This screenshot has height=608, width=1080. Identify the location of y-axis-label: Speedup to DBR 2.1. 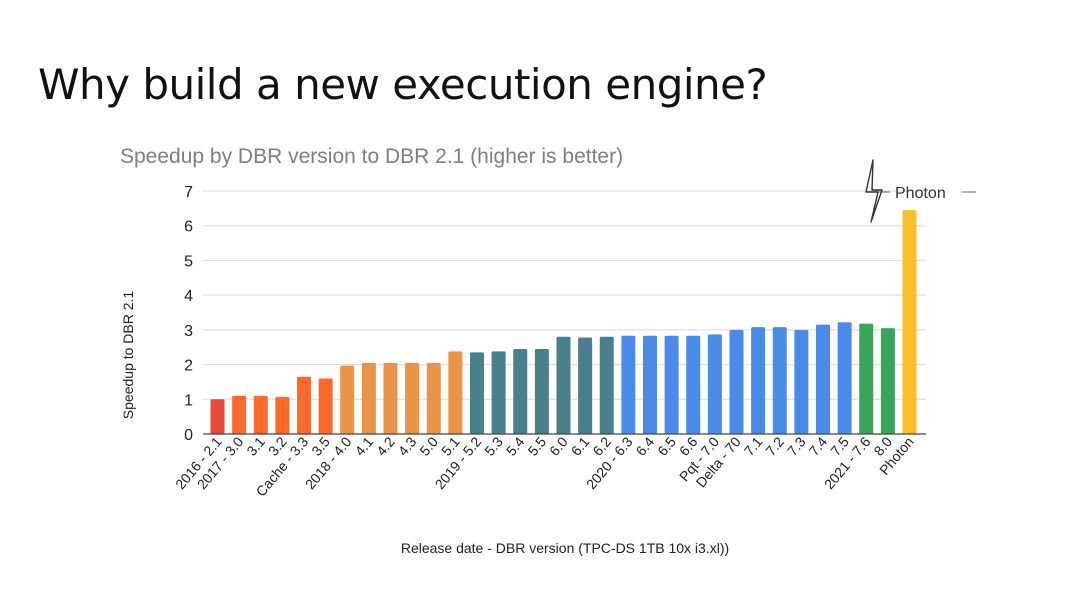
(128, 355).